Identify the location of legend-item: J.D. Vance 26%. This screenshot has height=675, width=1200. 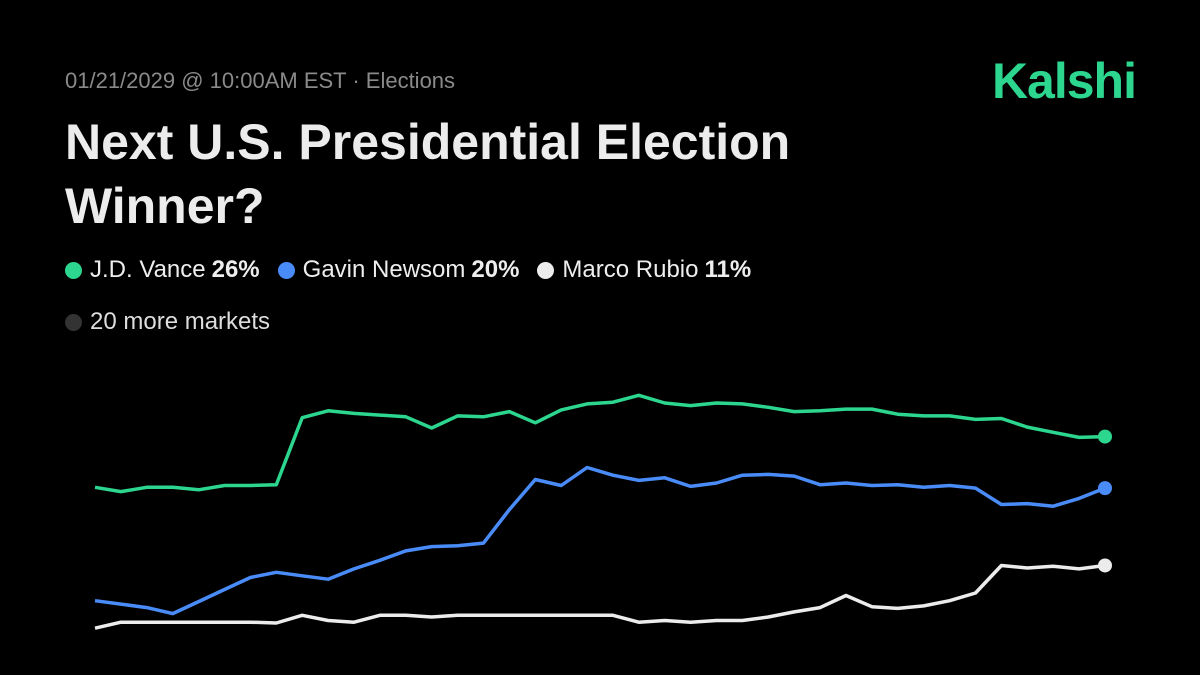
(162, 270).